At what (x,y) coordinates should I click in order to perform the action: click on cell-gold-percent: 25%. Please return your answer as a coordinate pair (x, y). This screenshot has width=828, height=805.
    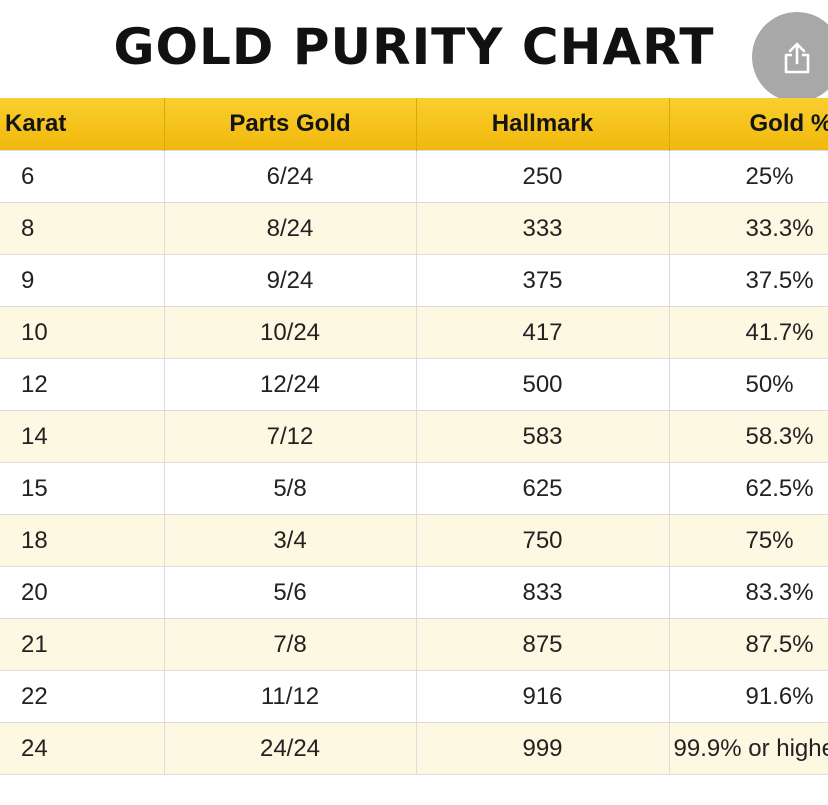
    Looking at the image, I should click on (748, 176).